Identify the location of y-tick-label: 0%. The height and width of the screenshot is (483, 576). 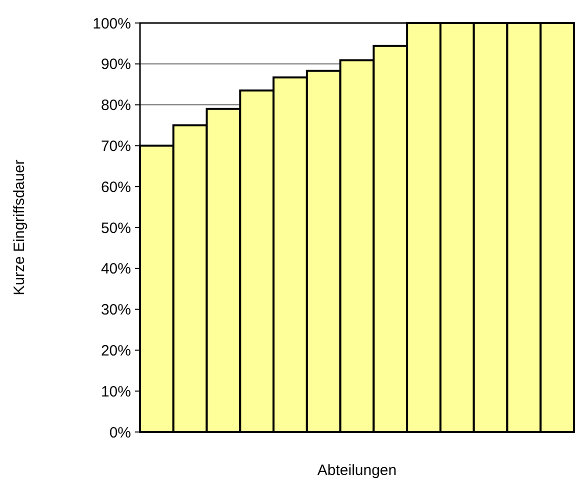
(120, 433).